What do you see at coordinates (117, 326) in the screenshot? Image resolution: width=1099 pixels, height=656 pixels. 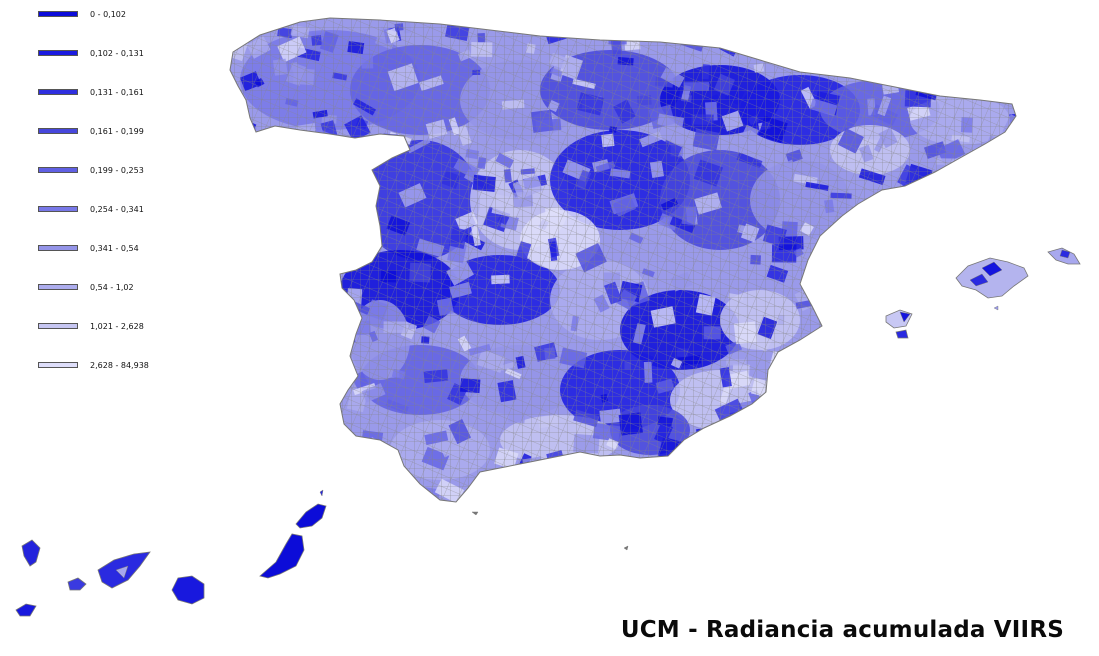 I see `legend-label: 1,021 - 2,628` at bounding box center [117, 326].